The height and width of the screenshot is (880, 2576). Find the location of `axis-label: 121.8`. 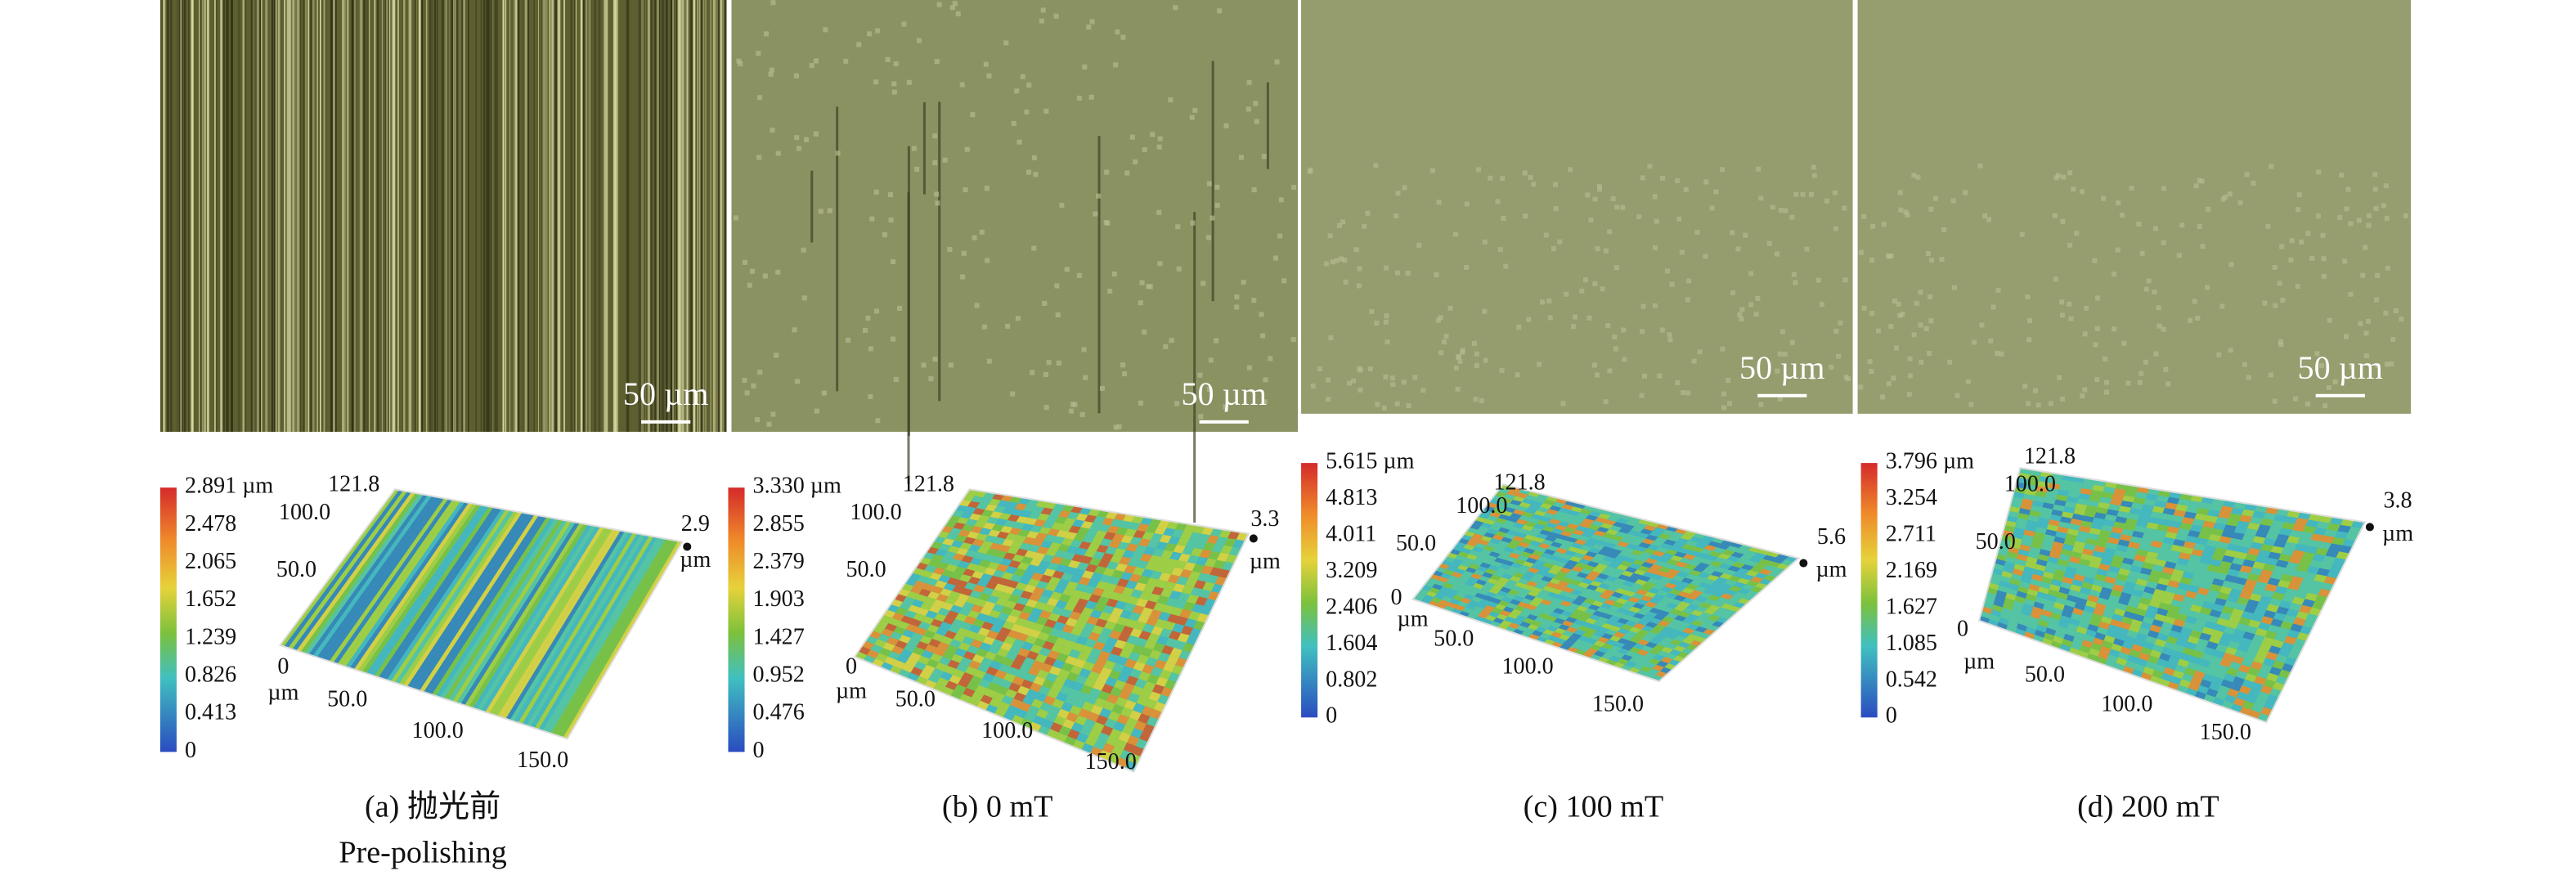

axis-label: 121.8 is located at coordinates (1519, 483).